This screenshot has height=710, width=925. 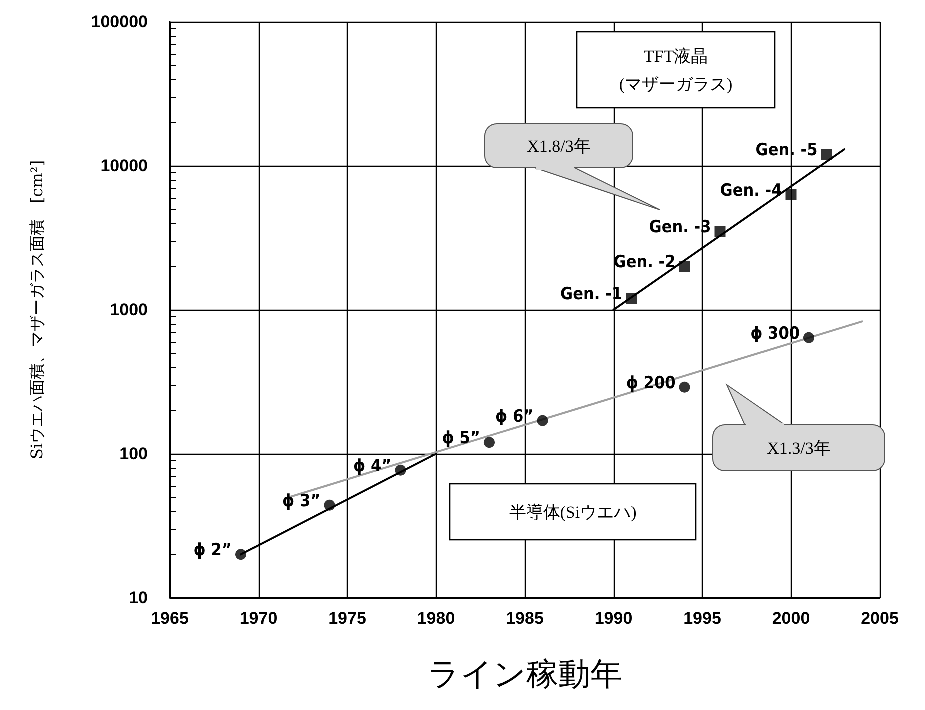 I want to click on annotation: Gen. -2, so click(x=645, y=262).